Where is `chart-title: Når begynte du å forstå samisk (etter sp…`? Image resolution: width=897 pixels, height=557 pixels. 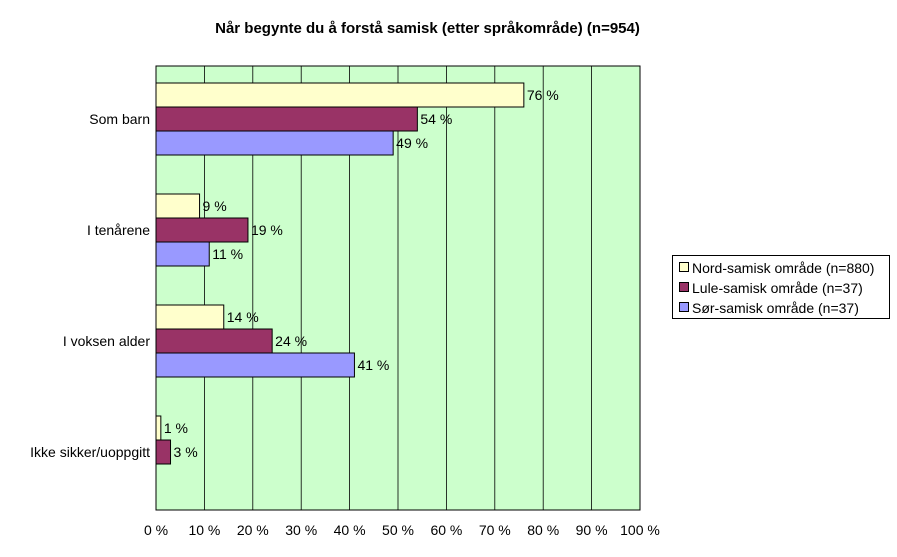 chart-title: Når begynte du å forstå samisk (etter sp… is located at coordinates (427, 28).